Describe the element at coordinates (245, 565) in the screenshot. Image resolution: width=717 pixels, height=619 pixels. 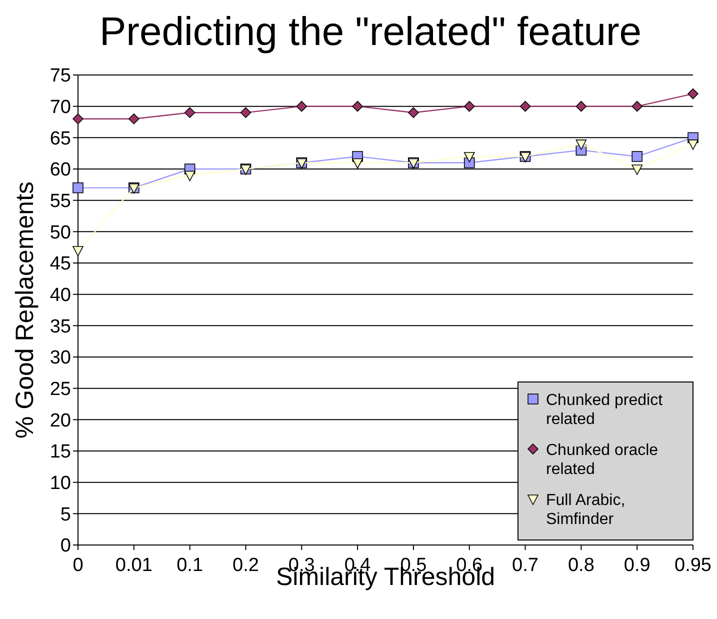
I see `x-tick-label: 0.2` at that location.